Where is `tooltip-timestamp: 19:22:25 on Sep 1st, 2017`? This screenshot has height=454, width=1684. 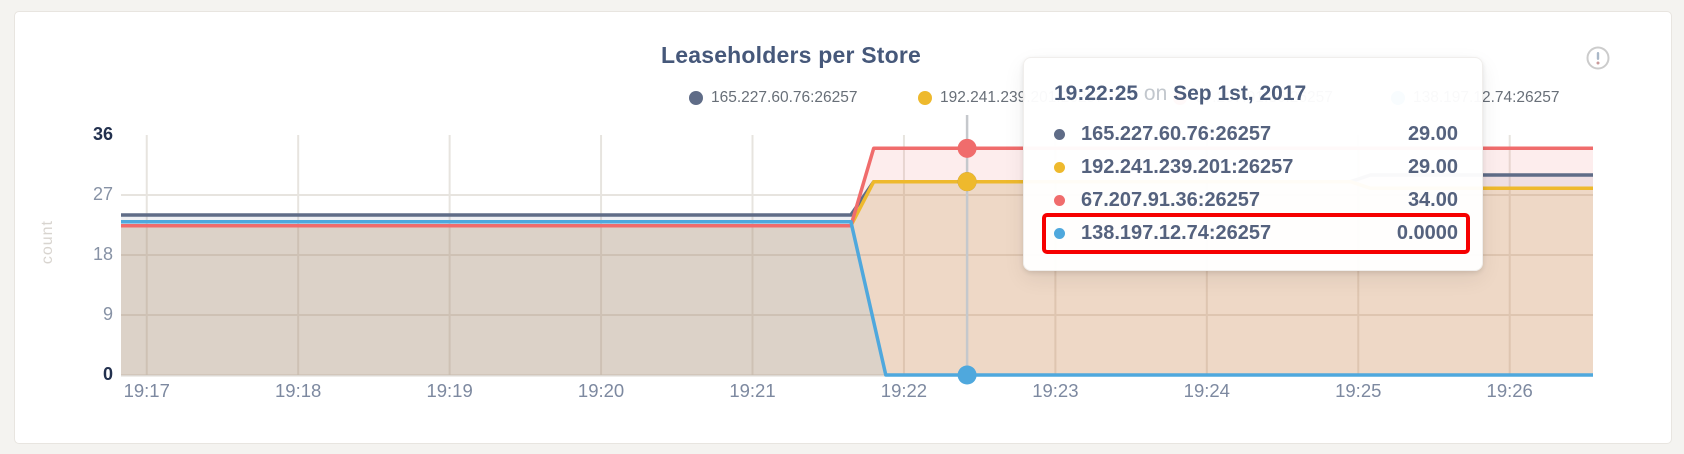 tooltip-timestamp: 19:22:25 on Sep 1st, 2017 is located at coordinates (1256, 94).